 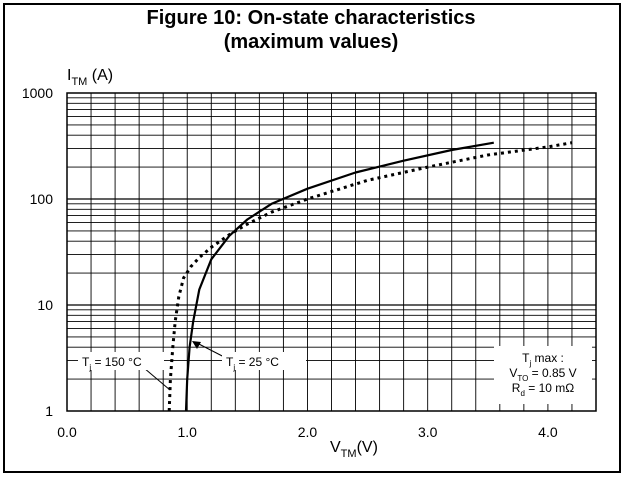 What do you see at coordinates (428, 432) in the screenshot?
I see `x-tick-label: 3.0` at bounding box center [428, 432].